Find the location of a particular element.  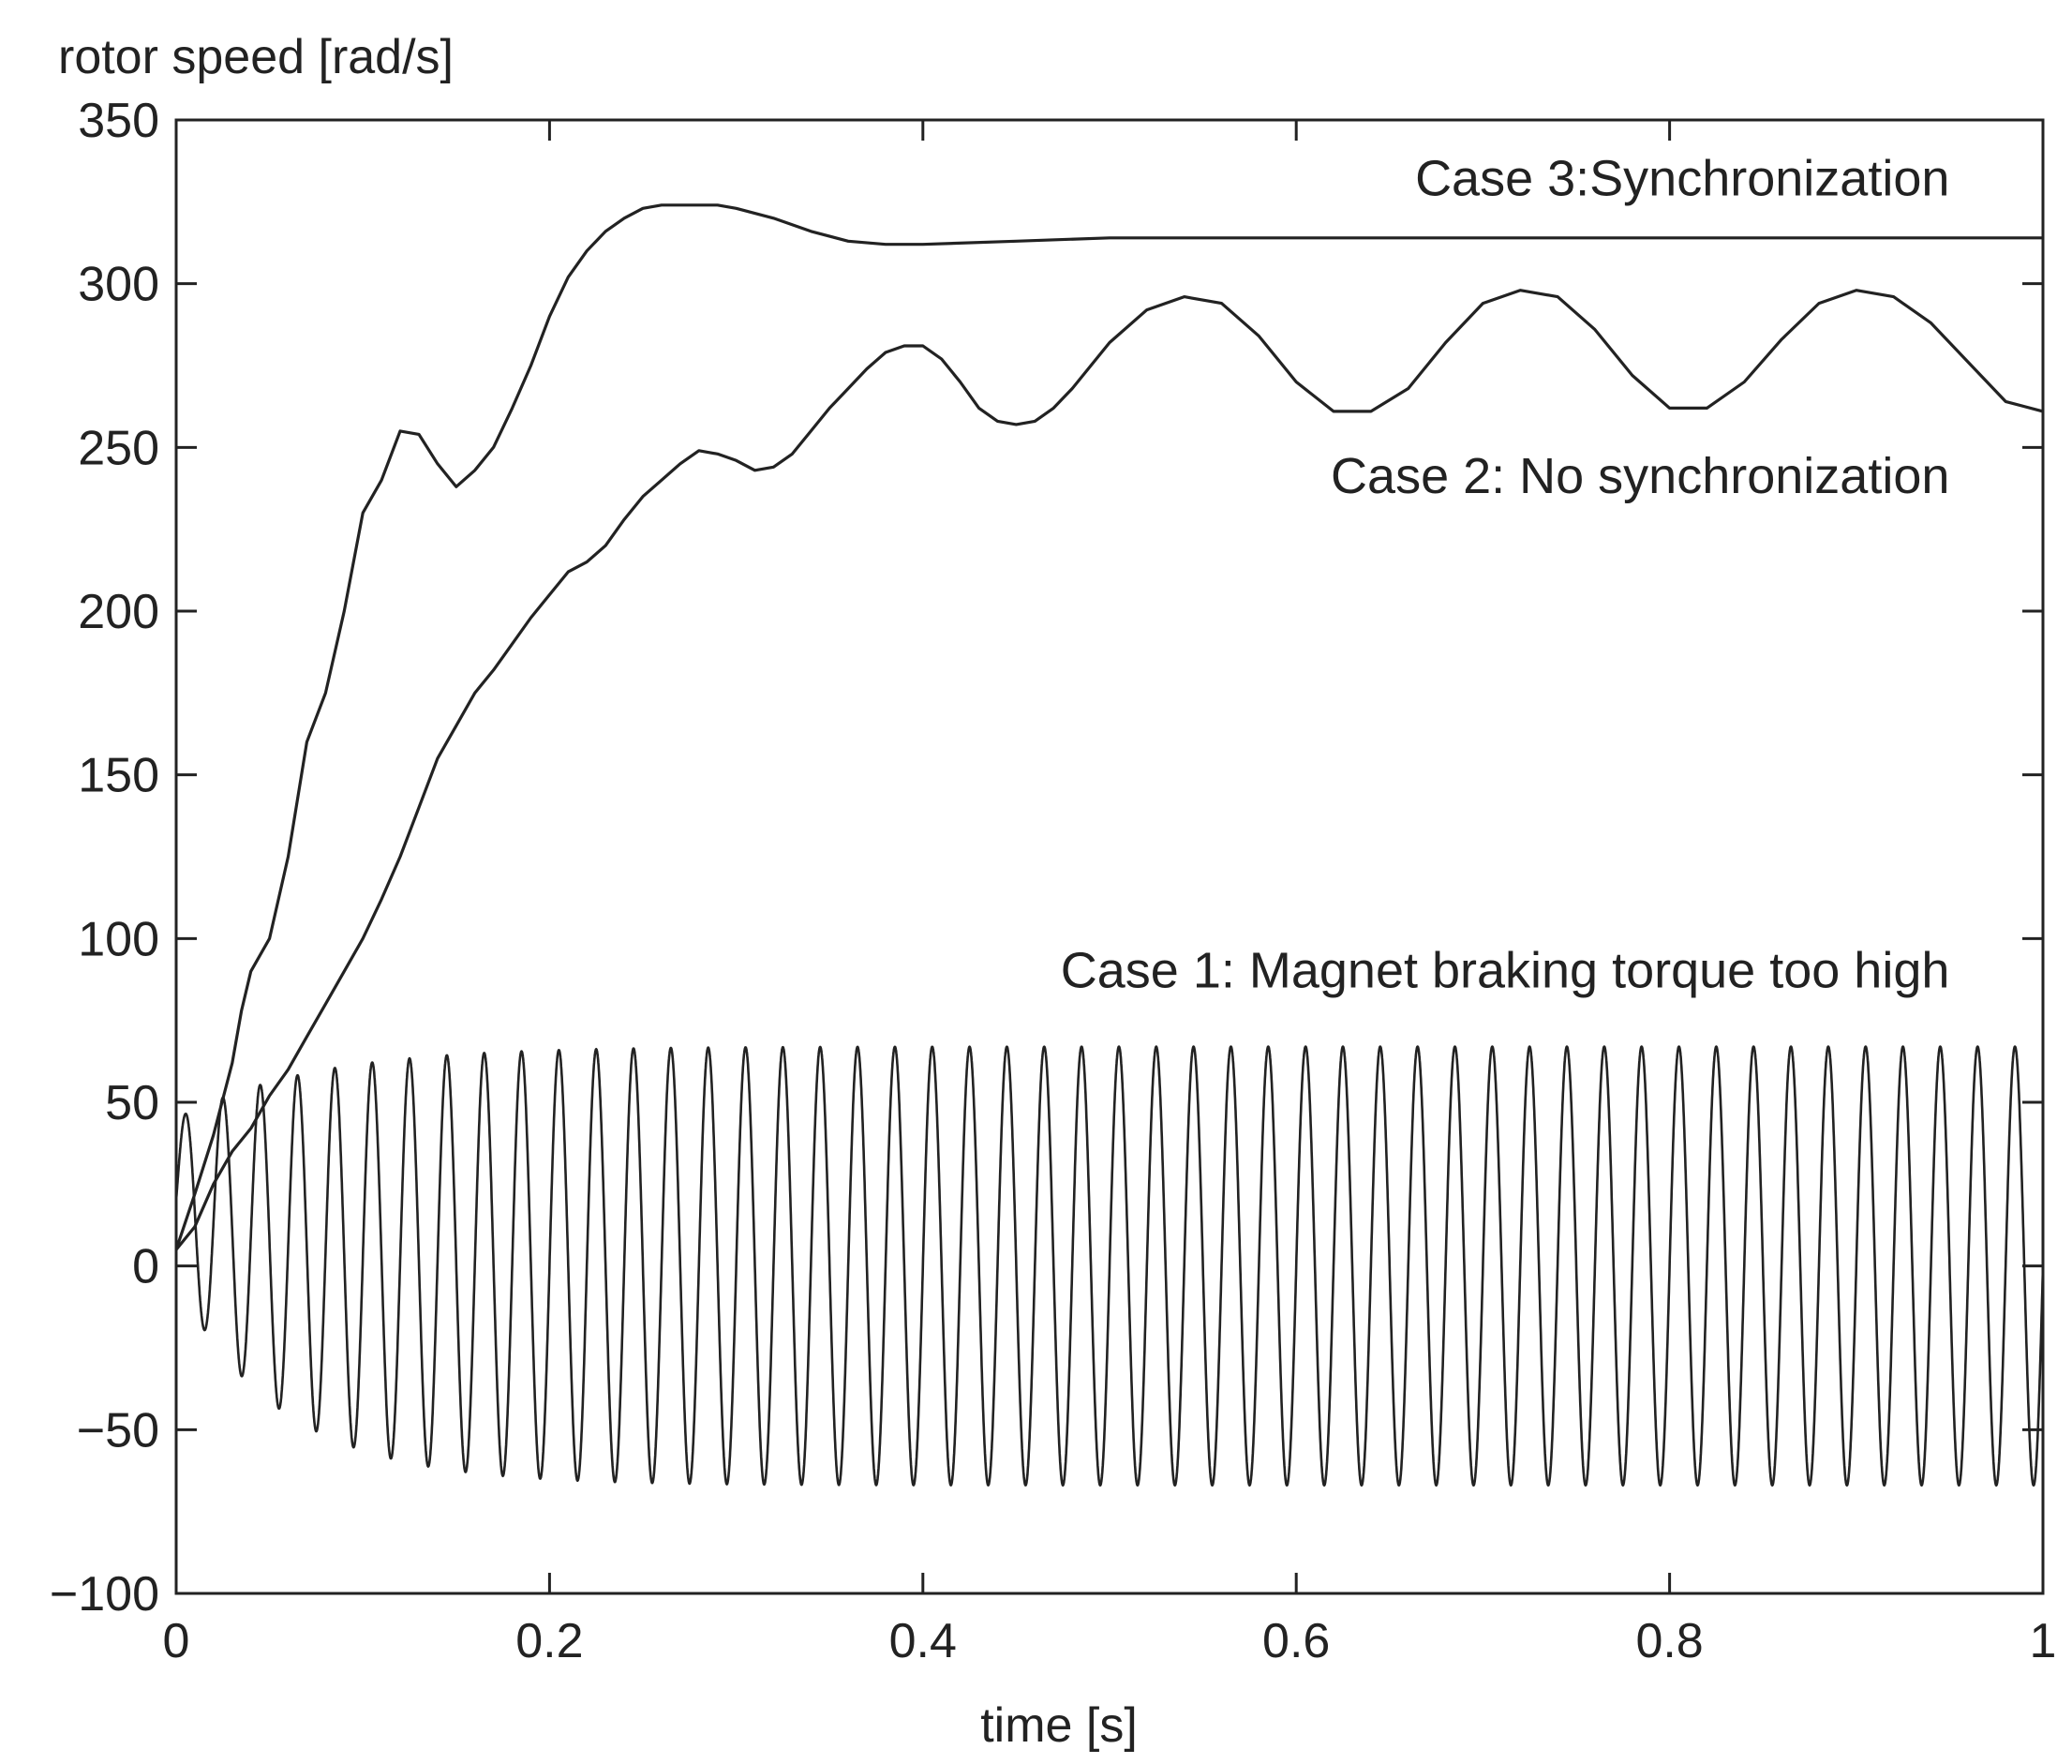

x-tick-label: 0 is located at coordinates (176, 1641).